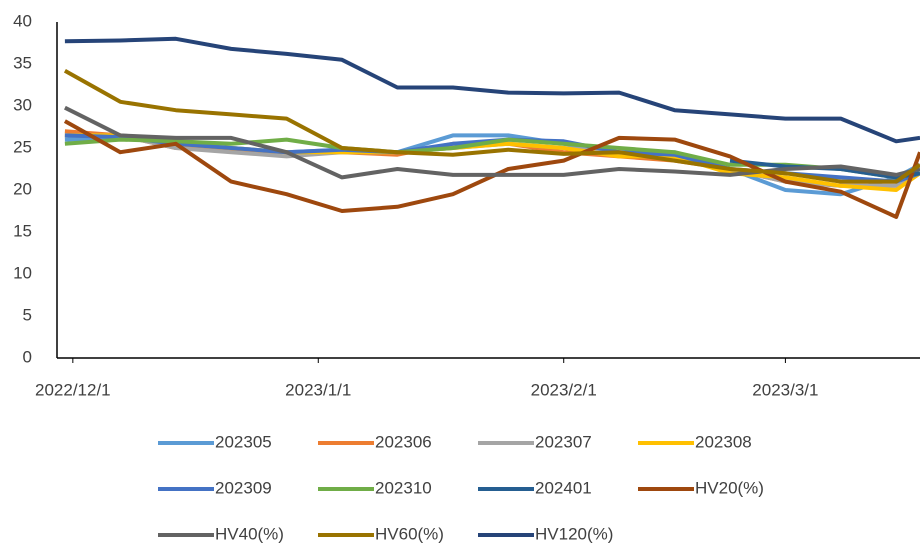 Image resolution: width=920 pixels, height=546 pixels. Describe the element at coordinates (243, 441) in the screenshot. I see `legend-label: 202305` at that location.